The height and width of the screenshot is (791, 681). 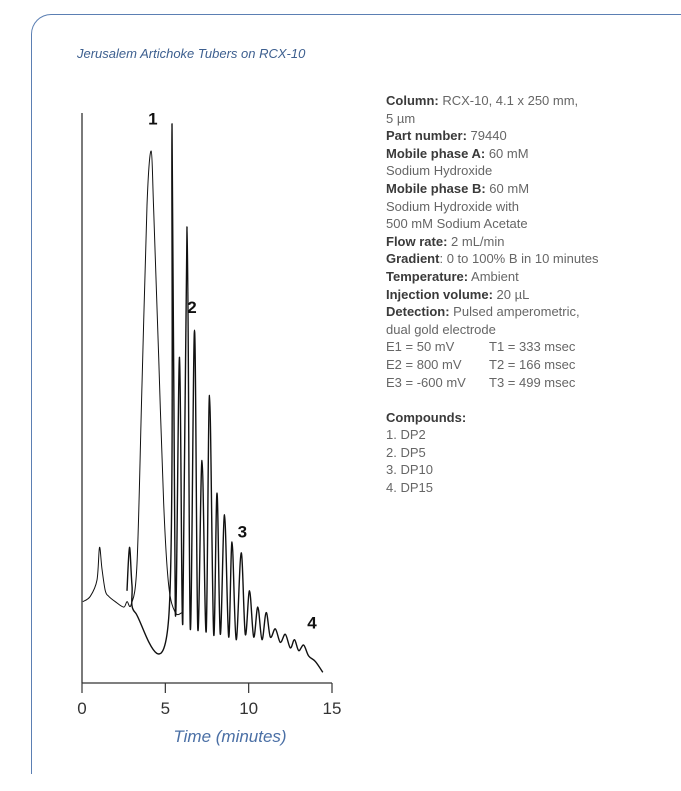 I want to click on x-axis-title: Time (minutes), so click(x=229, y=736).